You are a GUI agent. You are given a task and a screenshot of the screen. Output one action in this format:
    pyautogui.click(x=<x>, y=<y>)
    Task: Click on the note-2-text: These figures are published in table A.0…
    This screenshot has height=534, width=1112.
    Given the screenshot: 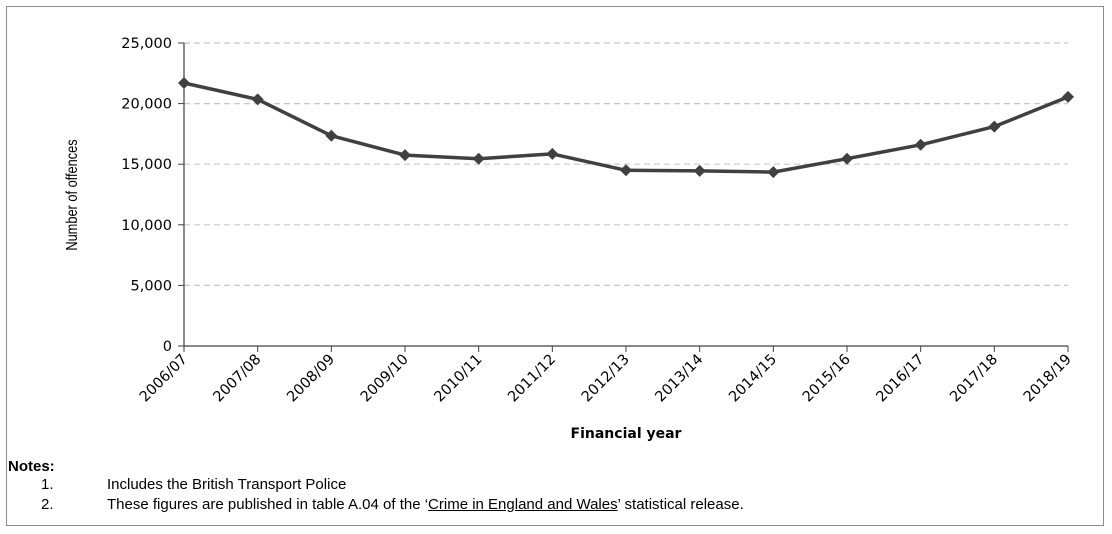 What is the action you would take?
    pyautogui.click(x=425, y=505)
    